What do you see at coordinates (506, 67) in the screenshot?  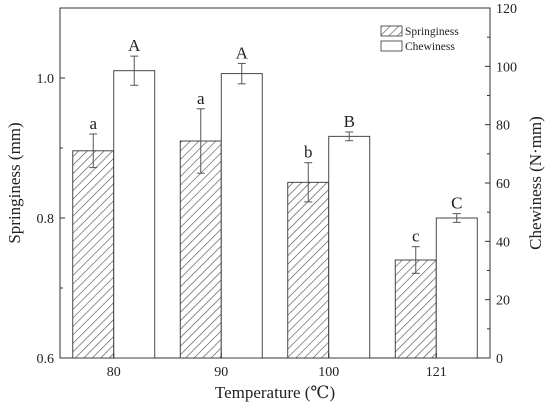 I see `right-tick-label-100: 100` at bounding box center [506, 67].